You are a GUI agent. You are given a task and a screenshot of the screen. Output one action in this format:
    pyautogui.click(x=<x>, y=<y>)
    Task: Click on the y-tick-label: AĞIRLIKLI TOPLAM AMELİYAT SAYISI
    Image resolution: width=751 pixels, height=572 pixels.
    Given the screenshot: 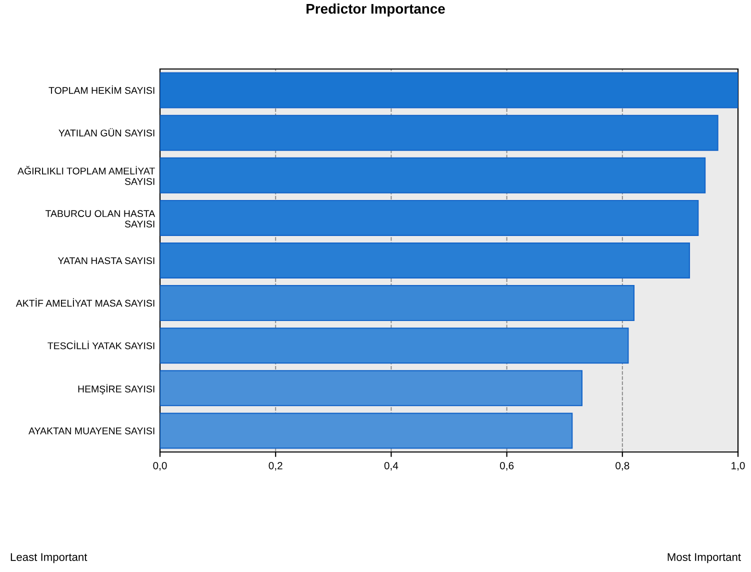 What is the action you would take?
    pyautogui.click(x=86, y=175)
    